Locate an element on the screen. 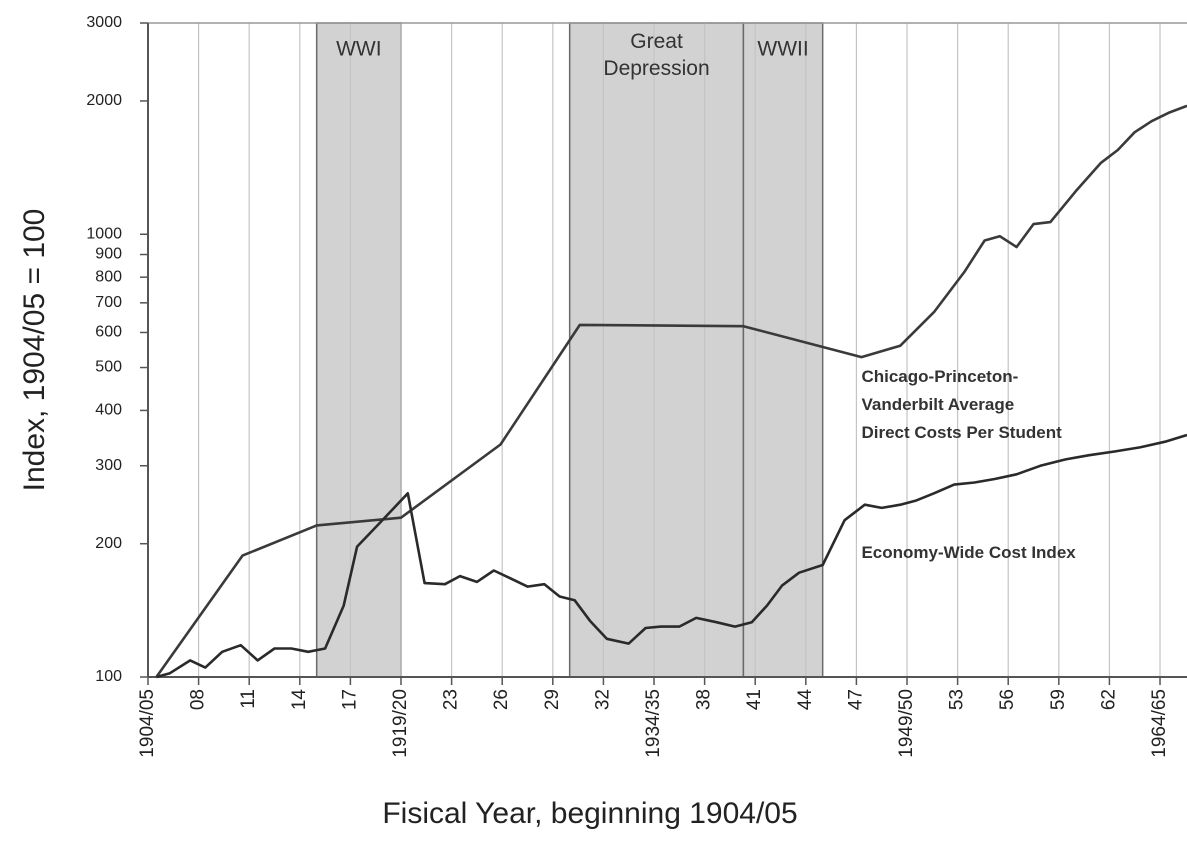  x-tick-label: 38 is located at coordinates (704, 699).